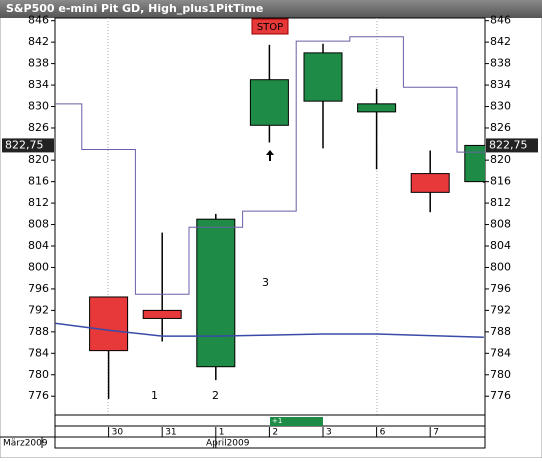 Image resolution: width=542 pixels, height=462 pixels. Describe the element at coordinates (271, 9) in the screenshot. I see `title-bar` at that location.